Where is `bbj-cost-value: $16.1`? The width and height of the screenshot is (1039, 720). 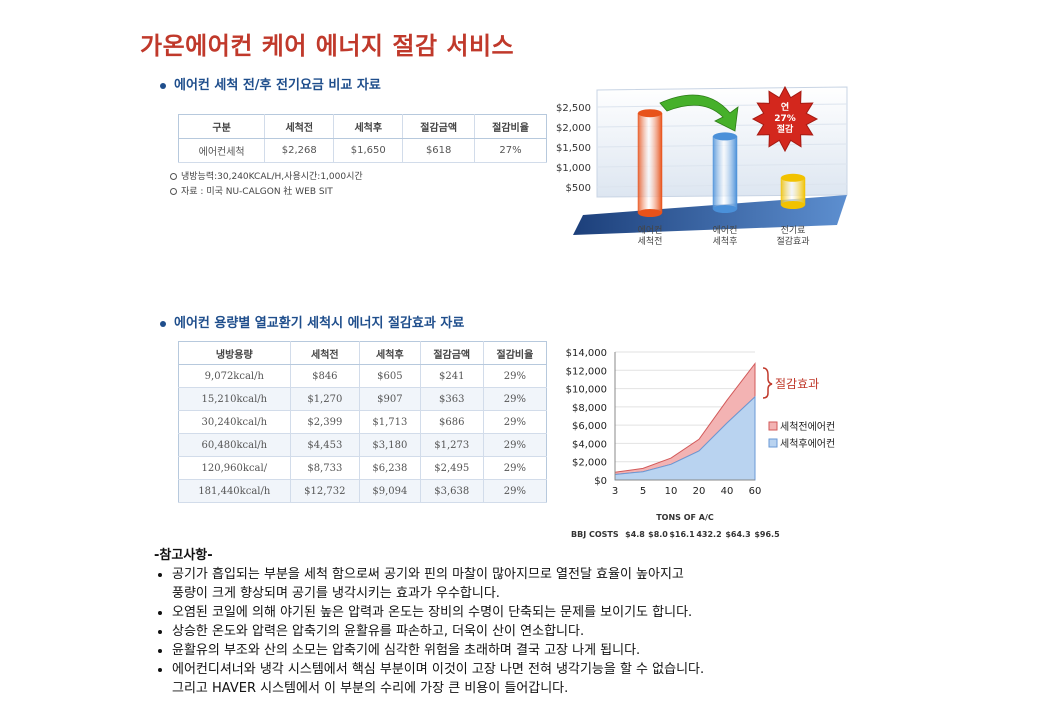
bbj-cost-value: $16.1 is located at coordinates (682, 534).